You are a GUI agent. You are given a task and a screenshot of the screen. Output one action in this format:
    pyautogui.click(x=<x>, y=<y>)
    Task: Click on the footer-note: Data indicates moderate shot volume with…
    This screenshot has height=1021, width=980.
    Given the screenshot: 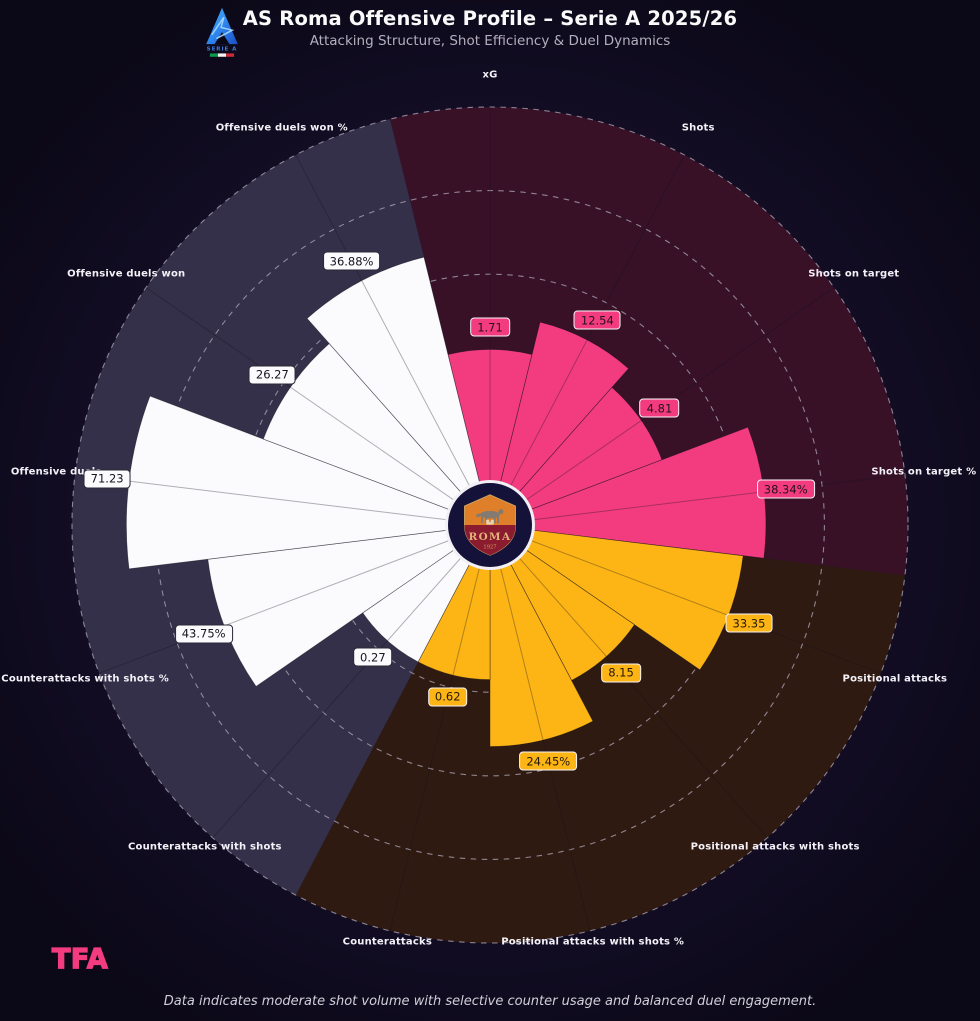 What is the action you would take?
    pyautogui.click(x=490, y=1001)
    